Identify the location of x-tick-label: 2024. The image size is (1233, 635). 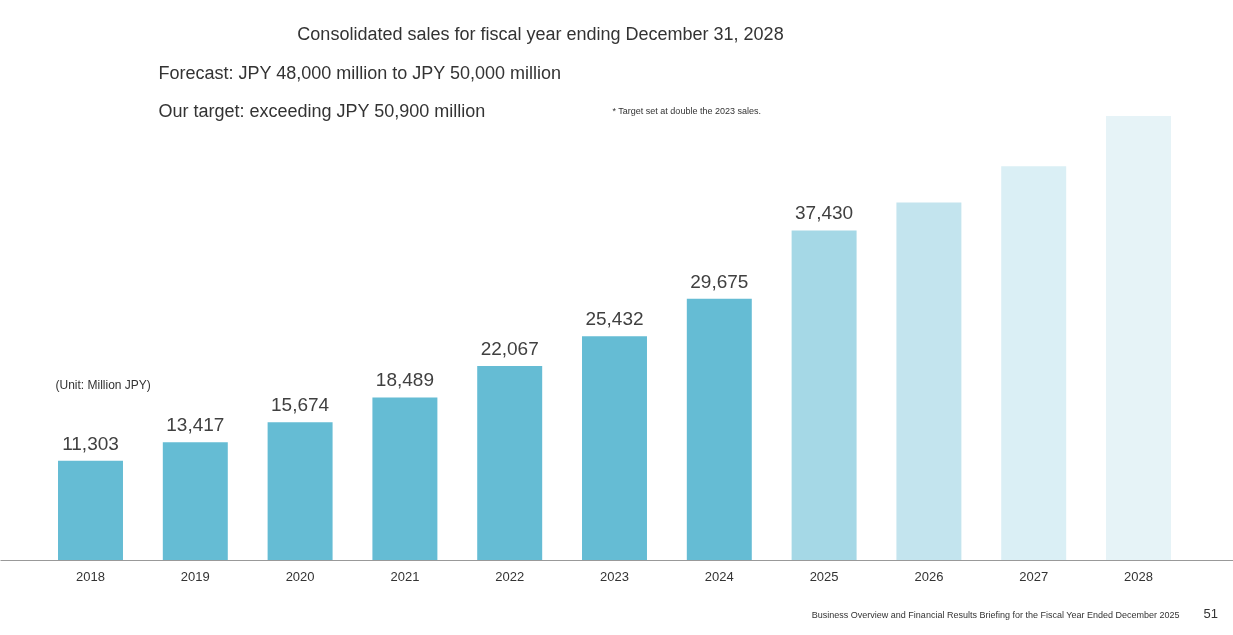
(719, 576).